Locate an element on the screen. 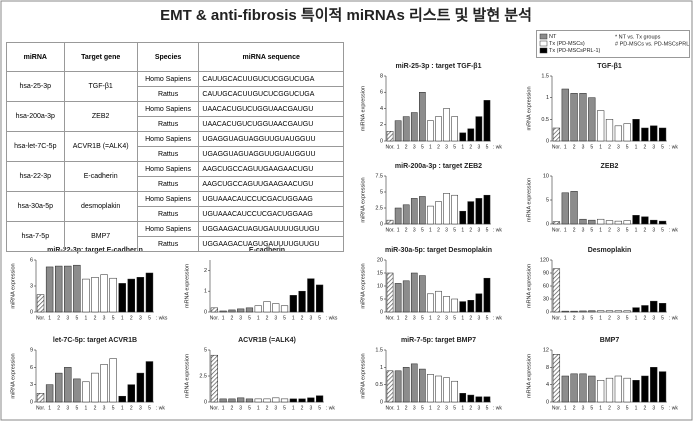 Image resolution: width=693 pixels, height=421 pixels. y-tick-label: 5 is located at coordinates (205, 350).